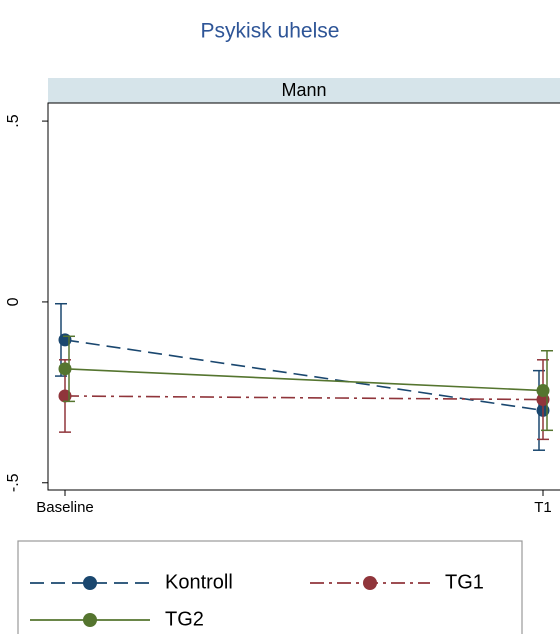 Image resolution: width=560 pixels, height=634 pixels. What do you see at coordinates (270, 587) in the screenshot?
I see `legend-box` at bounding box center [270, 587].